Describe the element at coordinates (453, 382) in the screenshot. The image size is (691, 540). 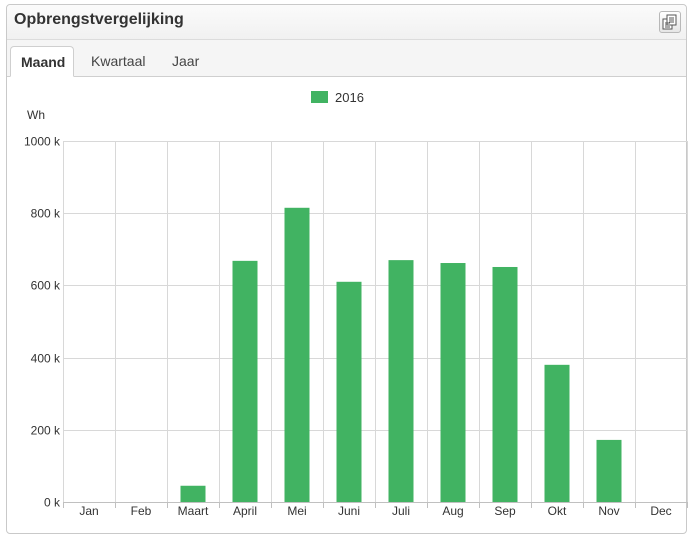
I see `bar-aug` at that location.